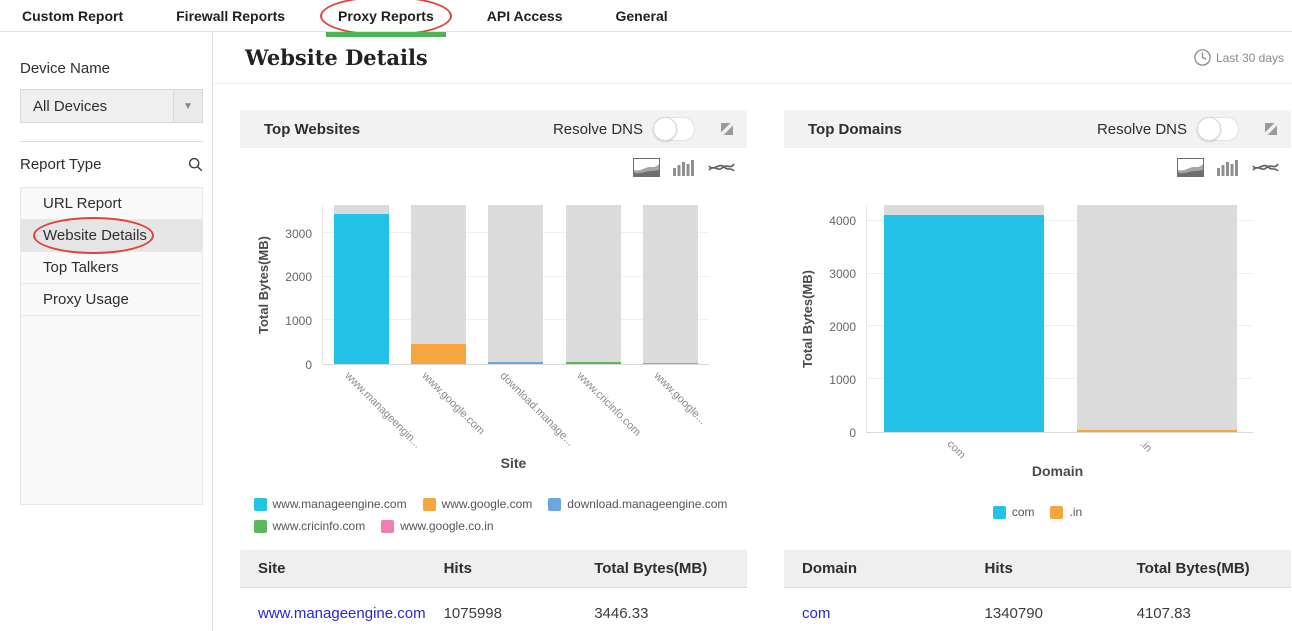 The height and width of the screenshot is (631, 1292). I want to click on tab-proxy-reports-label: Proxy Reports, so click(386, 15).